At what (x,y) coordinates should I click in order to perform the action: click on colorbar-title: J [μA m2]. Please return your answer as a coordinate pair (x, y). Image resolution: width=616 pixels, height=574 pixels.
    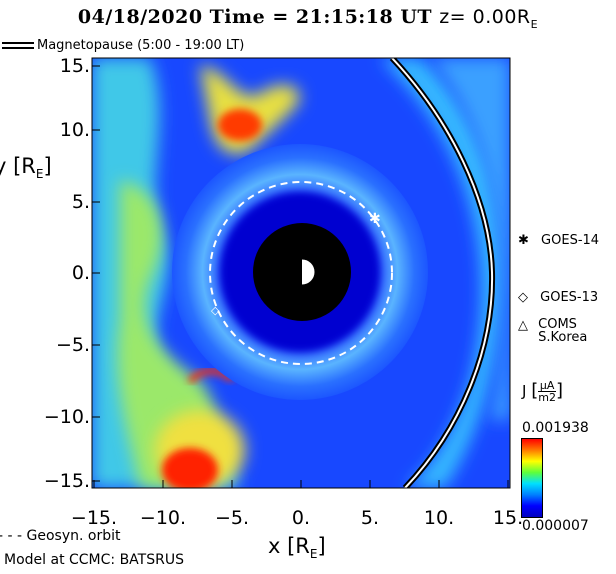
    Looking at the image, I should click on (542, 391).